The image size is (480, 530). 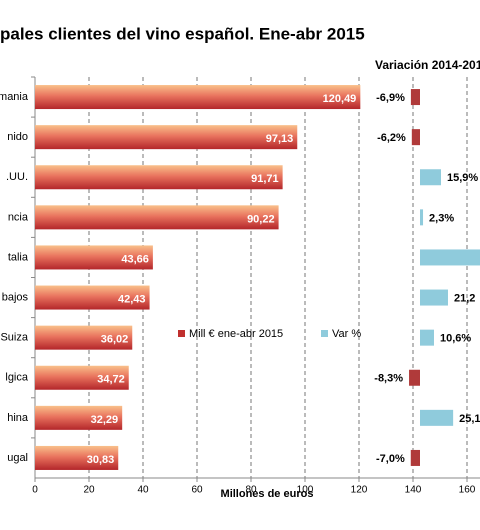 I want to click on variation-label: 25,1, so click(x=469, y=419).